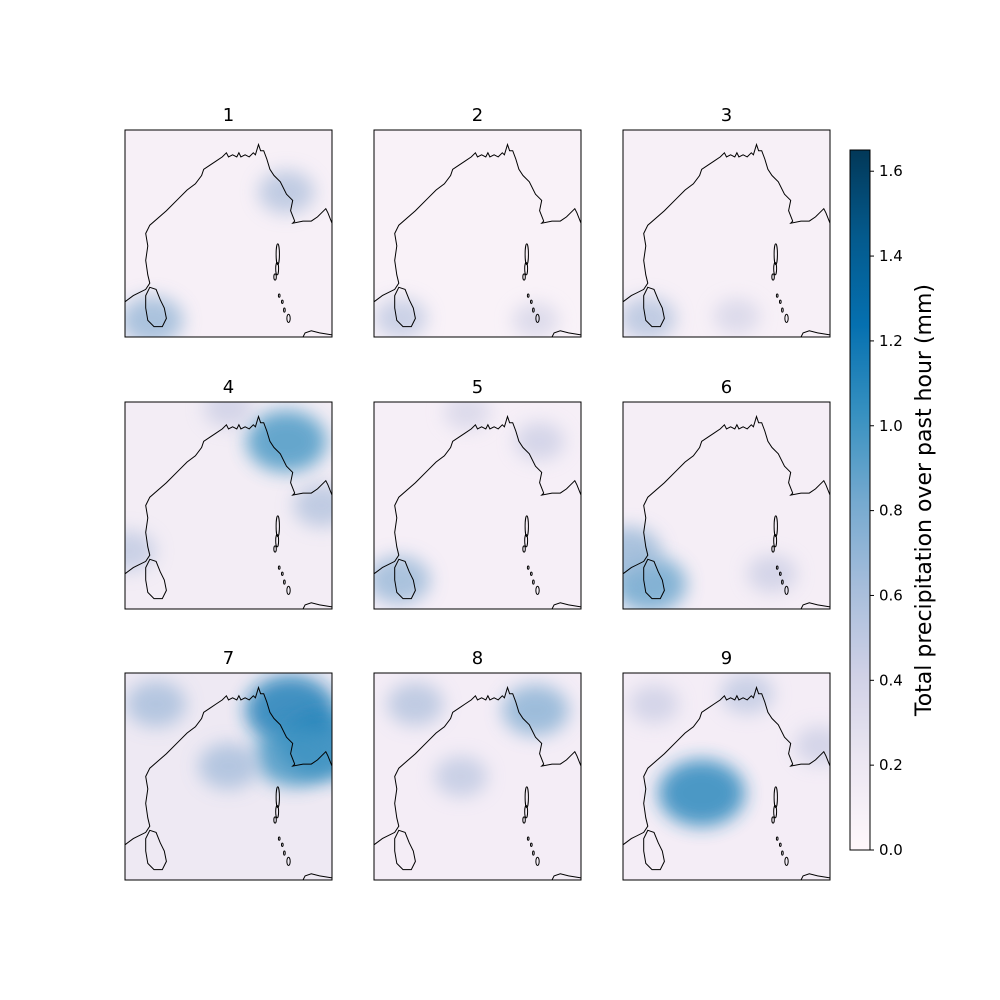  I want to click on colorbar-tick-label: 0.2, so click(891, 765).